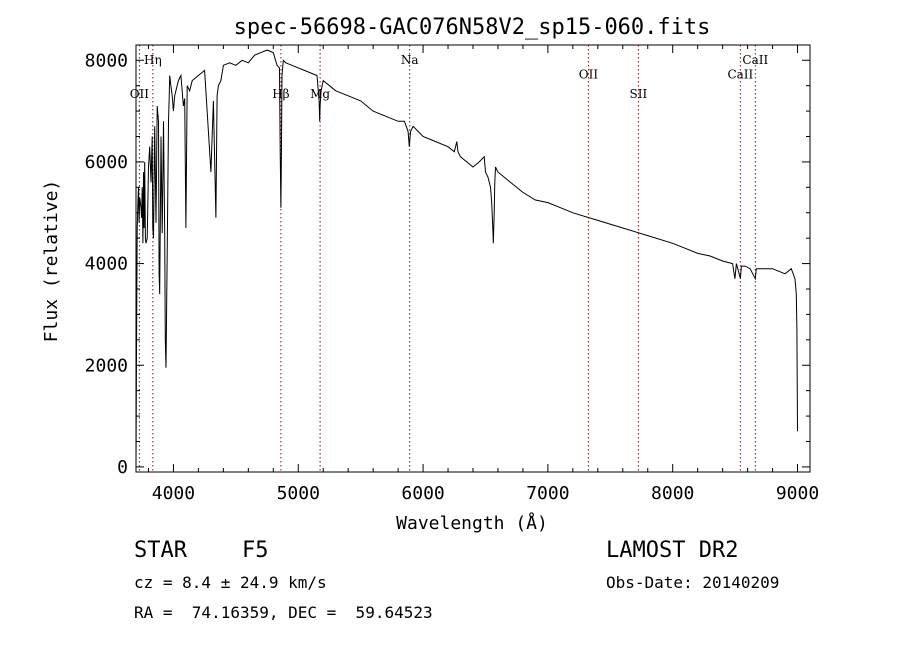  I want to click on y-tick-labels: 0 2000 4000 6000 8000, so click(106, 264).